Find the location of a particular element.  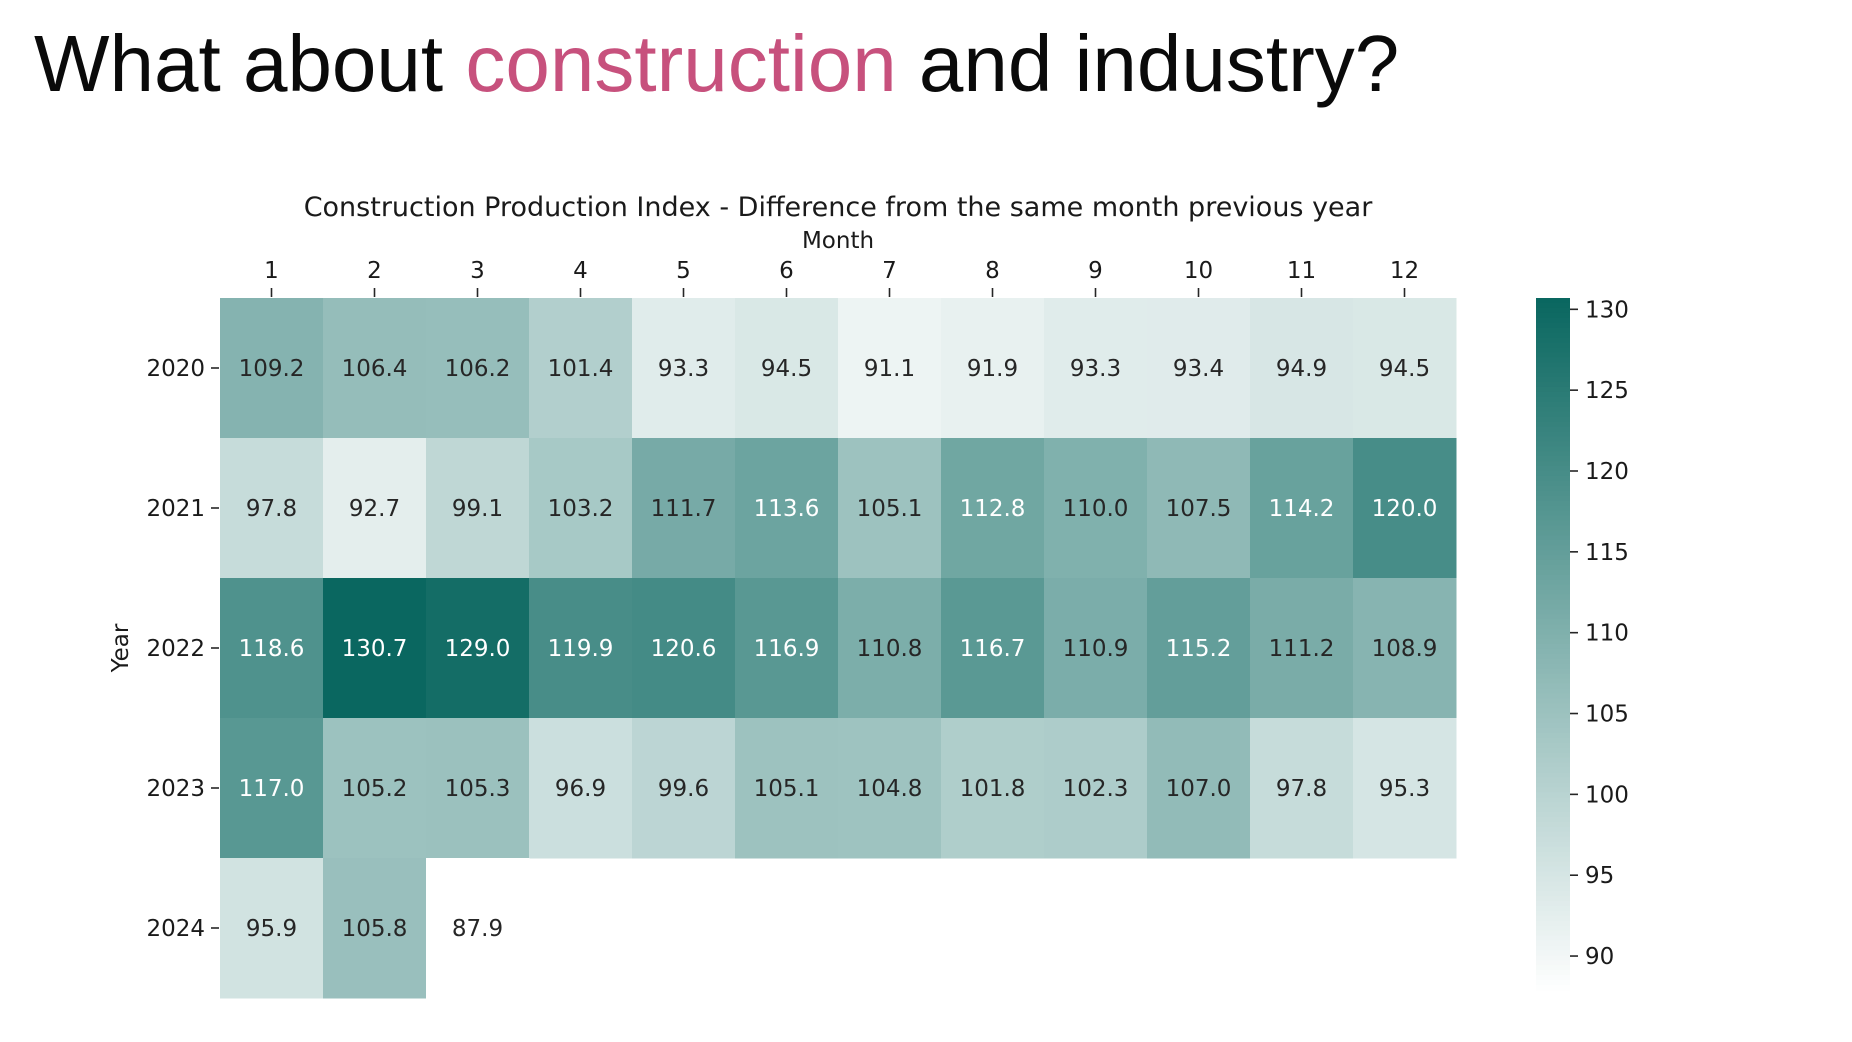

cell-value-label: 94.9 is located at coordinates (1301, 369).